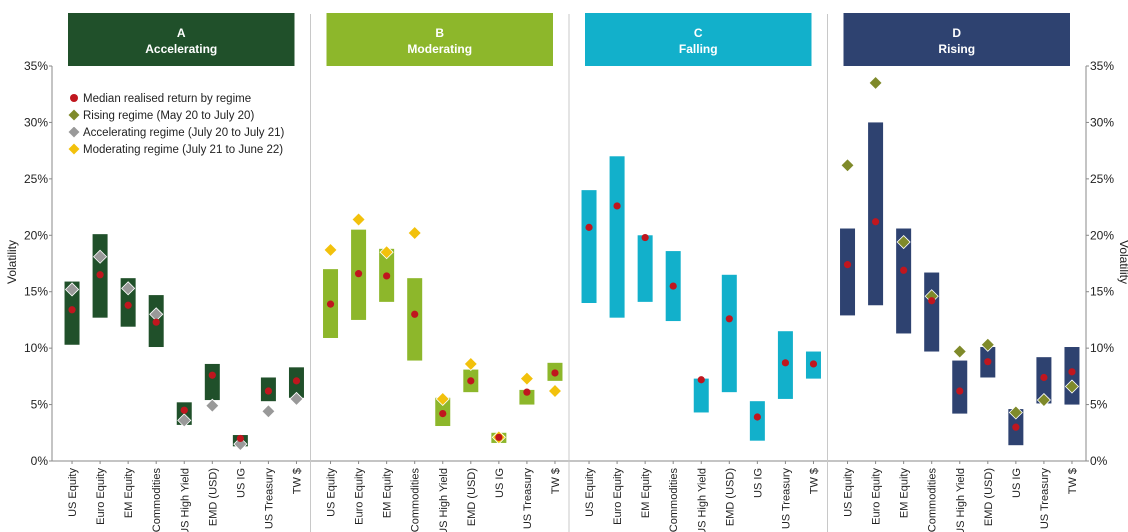 The image size is (1128, 532). I want to click on y-tick-label: 20%, so click(36, 235).